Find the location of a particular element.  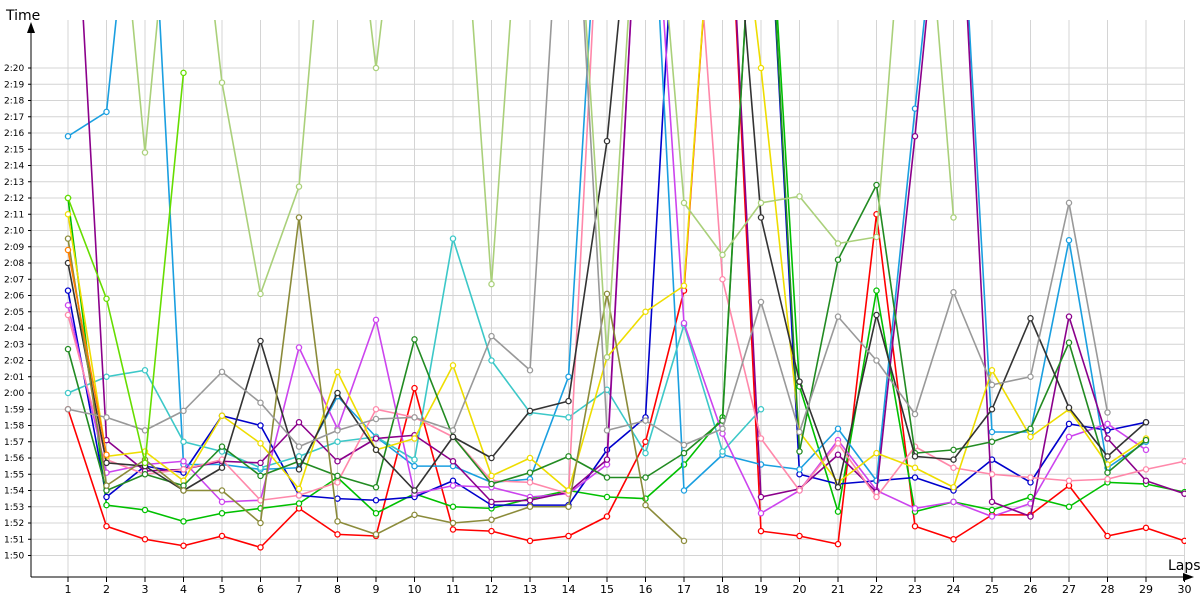

x-tick-label: 17 is located at coordinates (684, 589).